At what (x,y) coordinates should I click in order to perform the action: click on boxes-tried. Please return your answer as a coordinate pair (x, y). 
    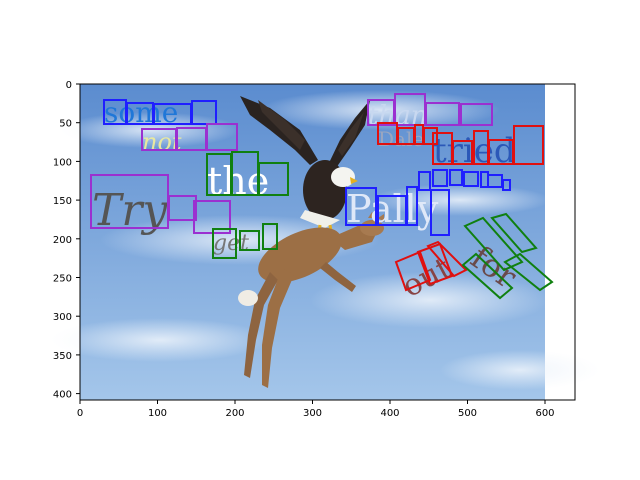
    Looking at the image, I should click on (488, 145).